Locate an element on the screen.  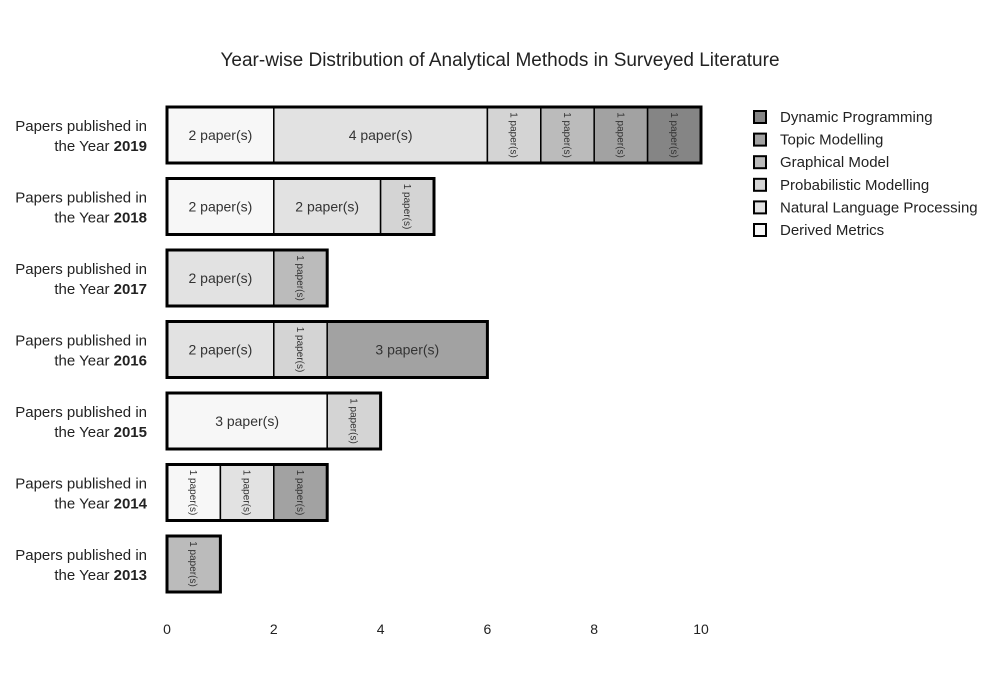
x-tick-label: 10 is located at coordinates (701, 629).